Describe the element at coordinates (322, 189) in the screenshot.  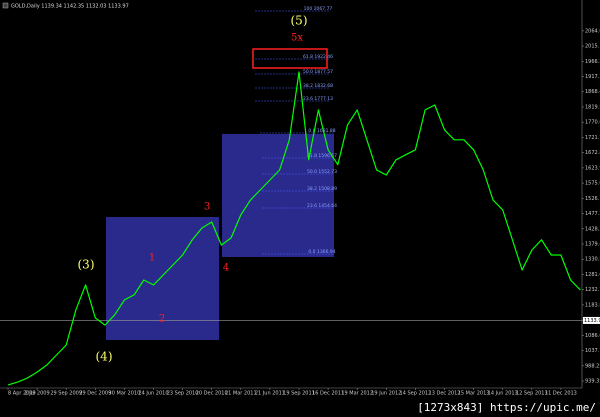
I see `fib-label: 38.2 1508.89` at that location.